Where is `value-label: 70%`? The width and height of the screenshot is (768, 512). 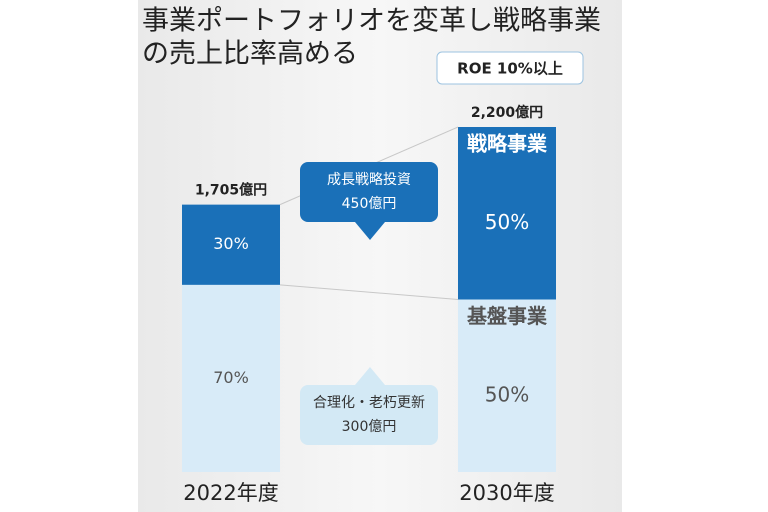 value-label: 70% is located at coordinates (231, 377).